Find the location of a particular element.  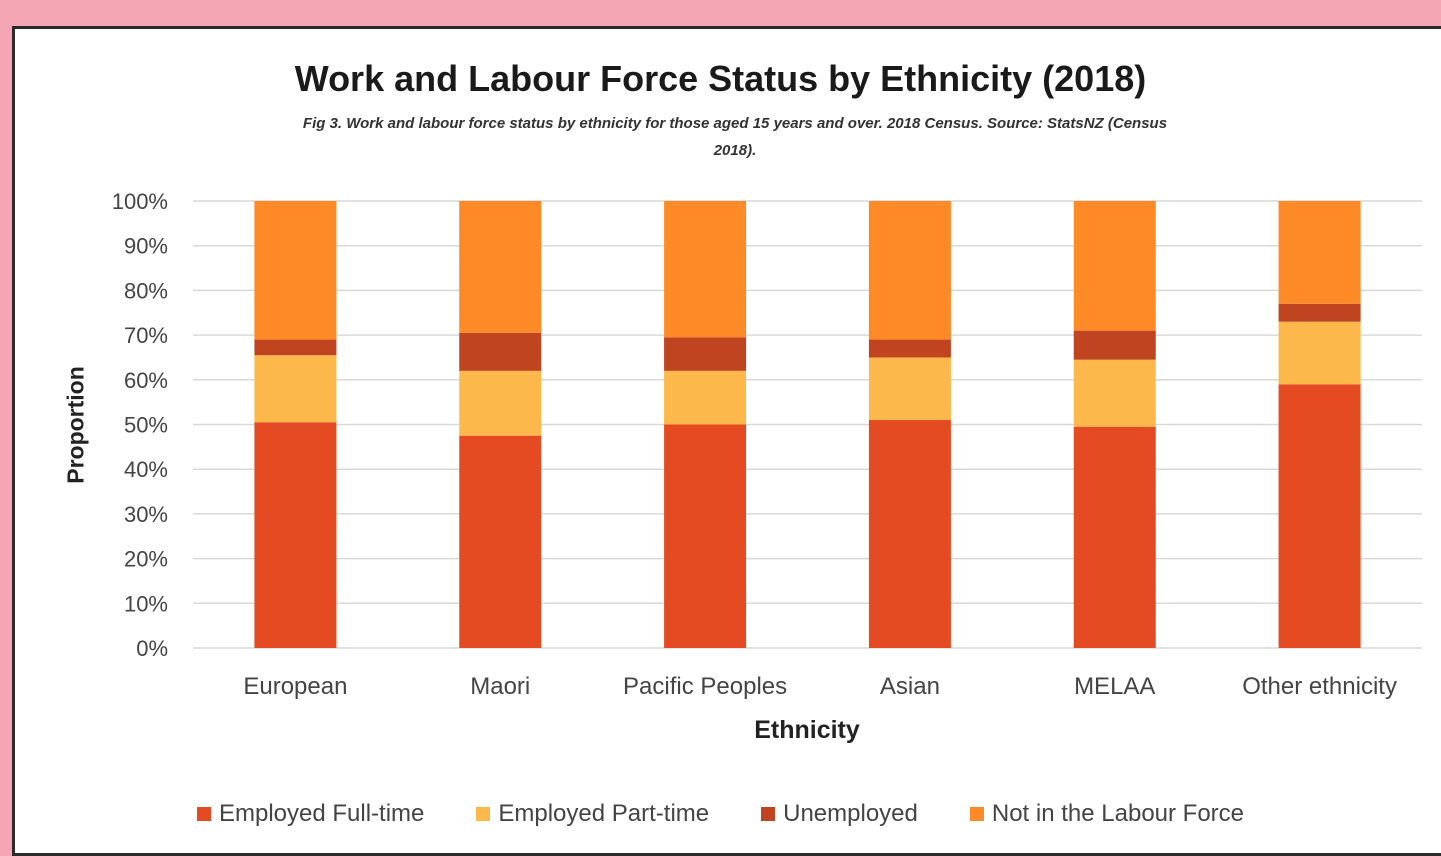

legend-item: Not in the Labour Force is located at coordinates (1107, 814).